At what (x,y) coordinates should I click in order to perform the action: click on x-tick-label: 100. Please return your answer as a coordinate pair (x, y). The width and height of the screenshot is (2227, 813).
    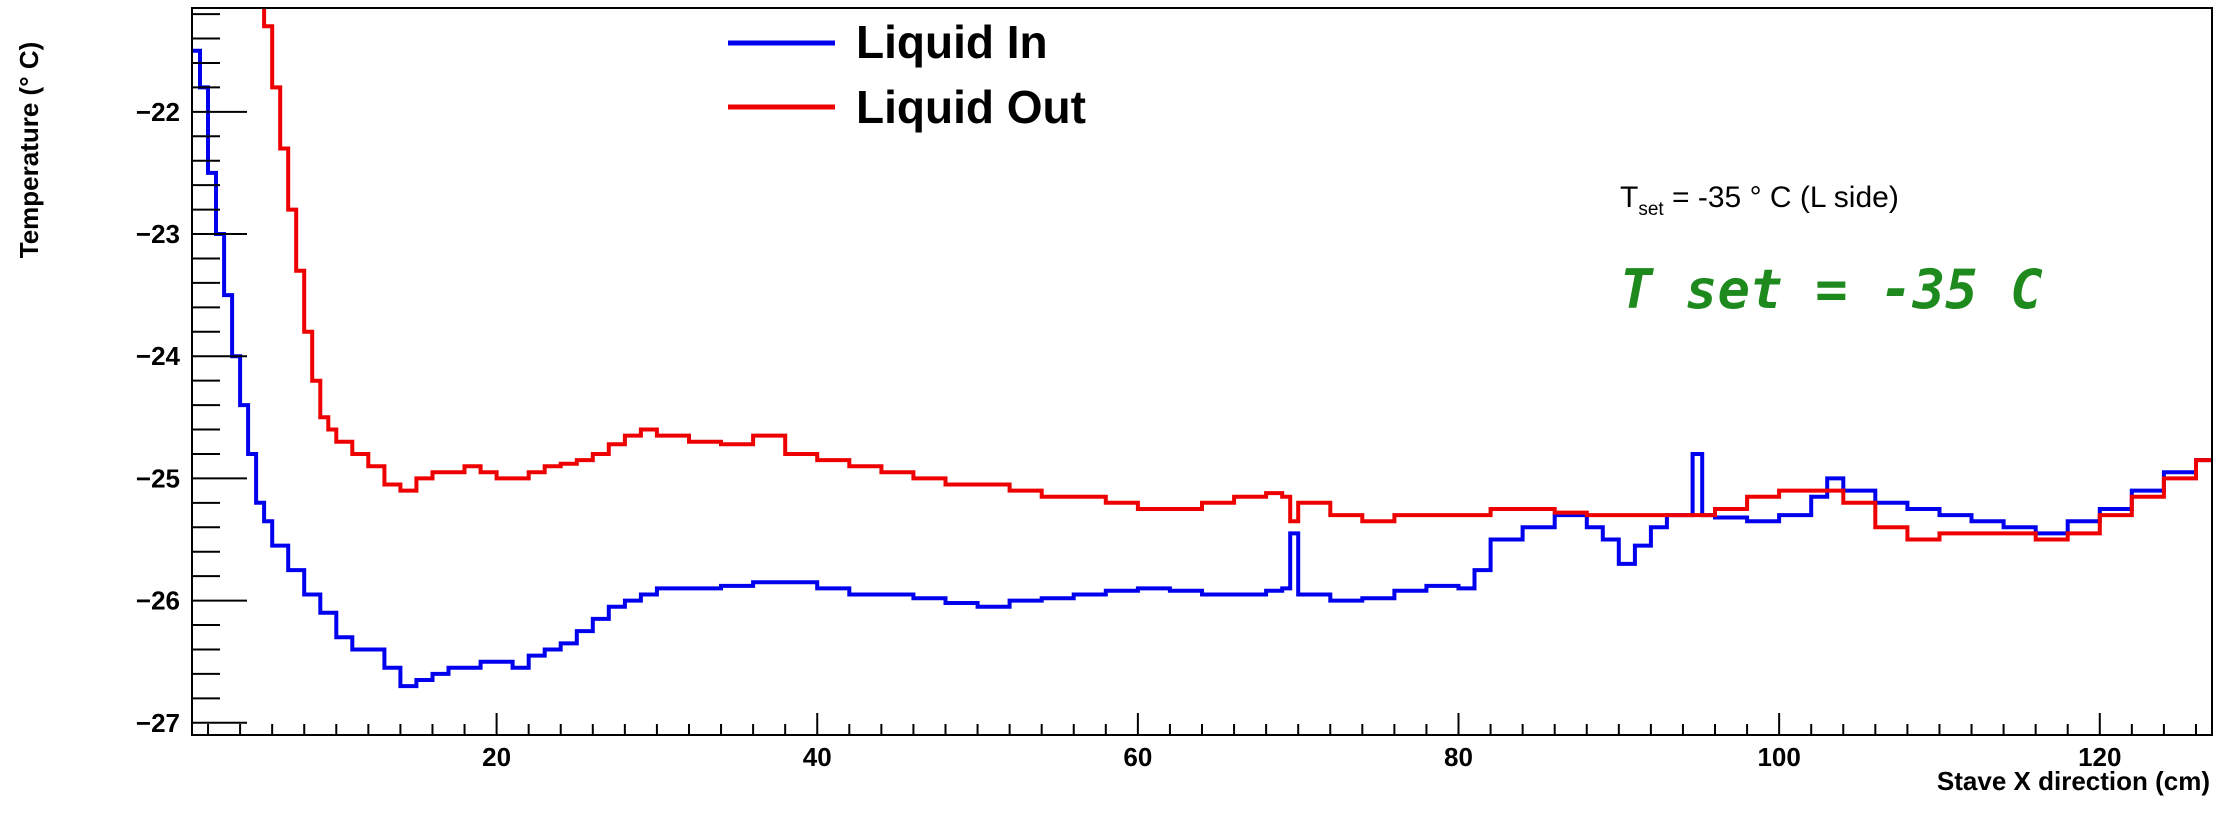
    Looking at the image, I should click on (1778, 757).